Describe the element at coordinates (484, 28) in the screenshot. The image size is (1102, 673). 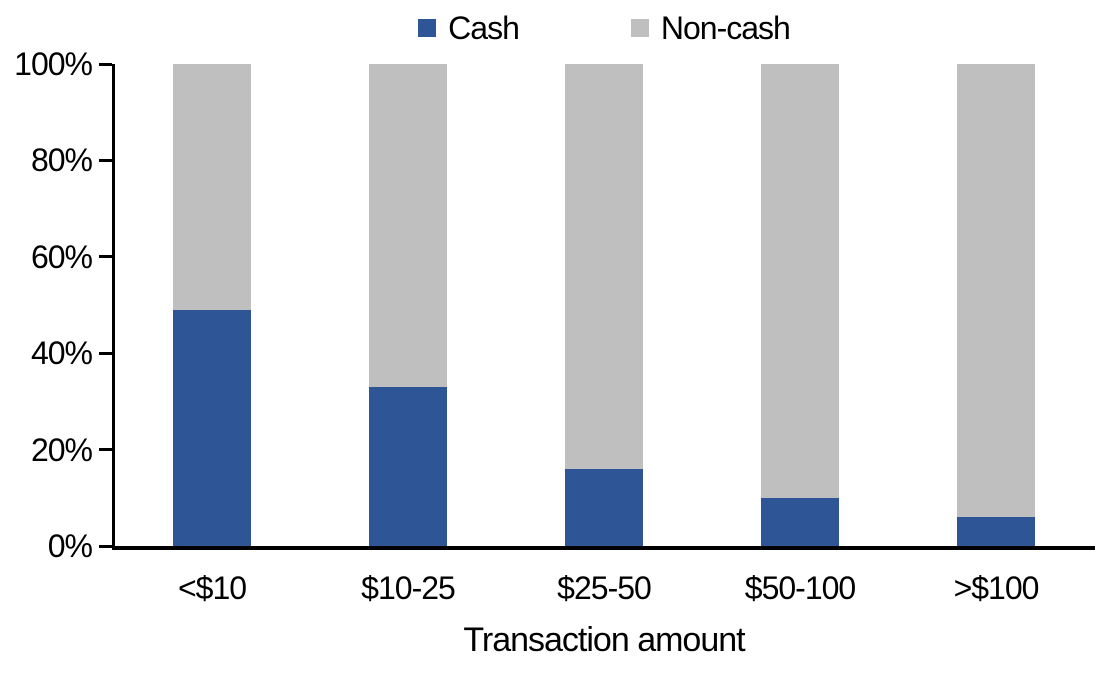
I see `cash-legend-label: Cash` at that location.